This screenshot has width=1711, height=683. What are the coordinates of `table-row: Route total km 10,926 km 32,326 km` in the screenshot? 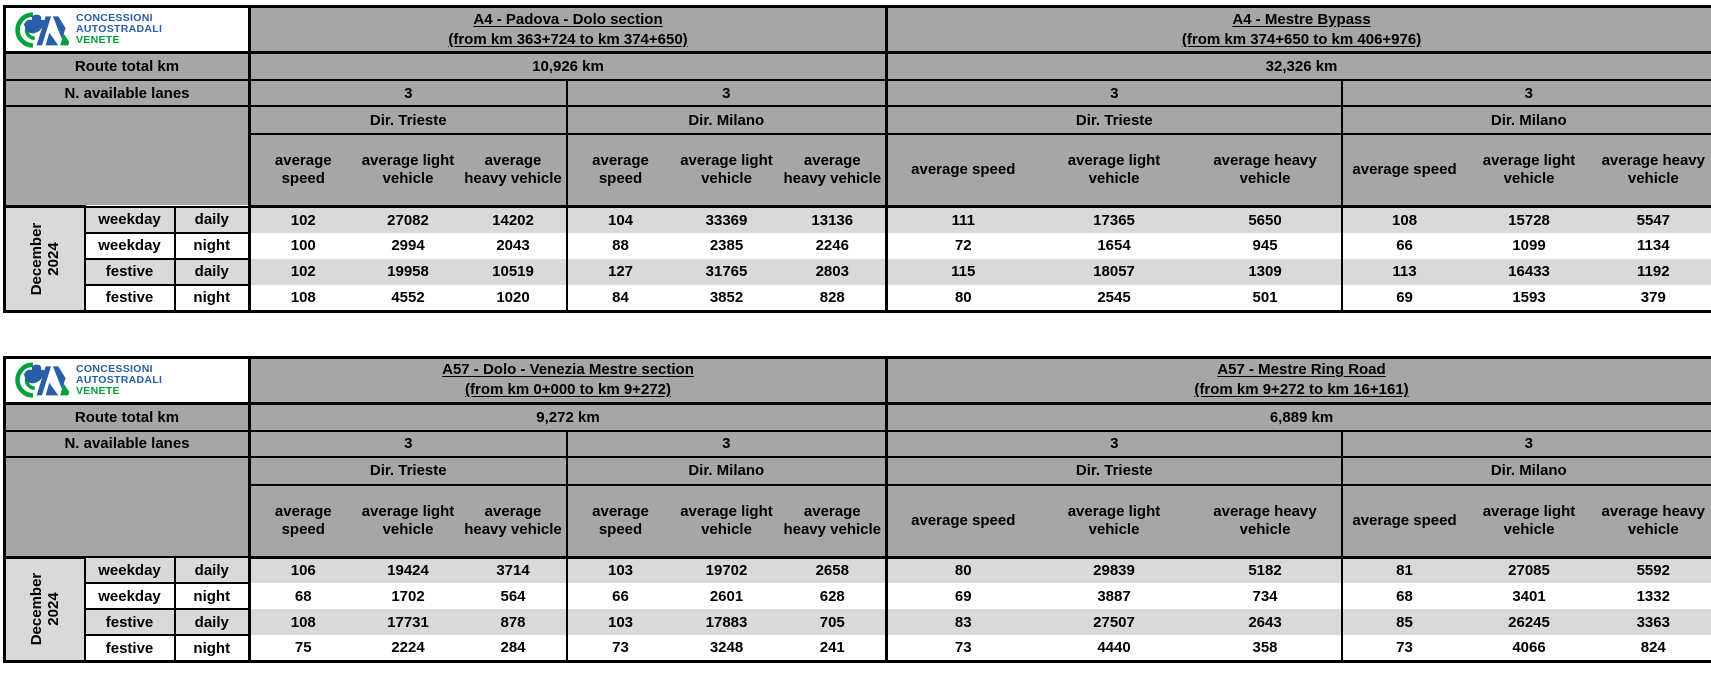 It's located at (857, 65).